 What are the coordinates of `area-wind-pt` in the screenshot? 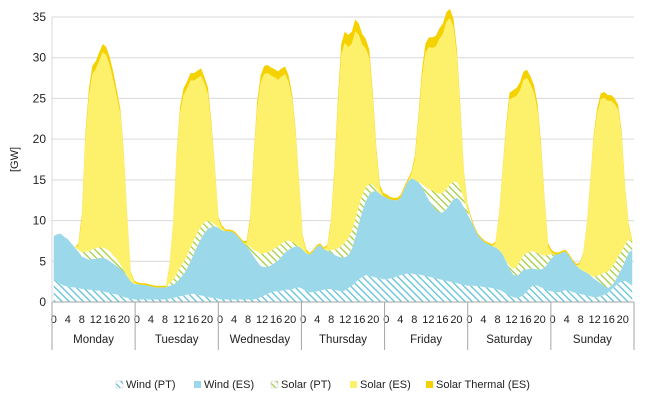 It's located at (343, 287).